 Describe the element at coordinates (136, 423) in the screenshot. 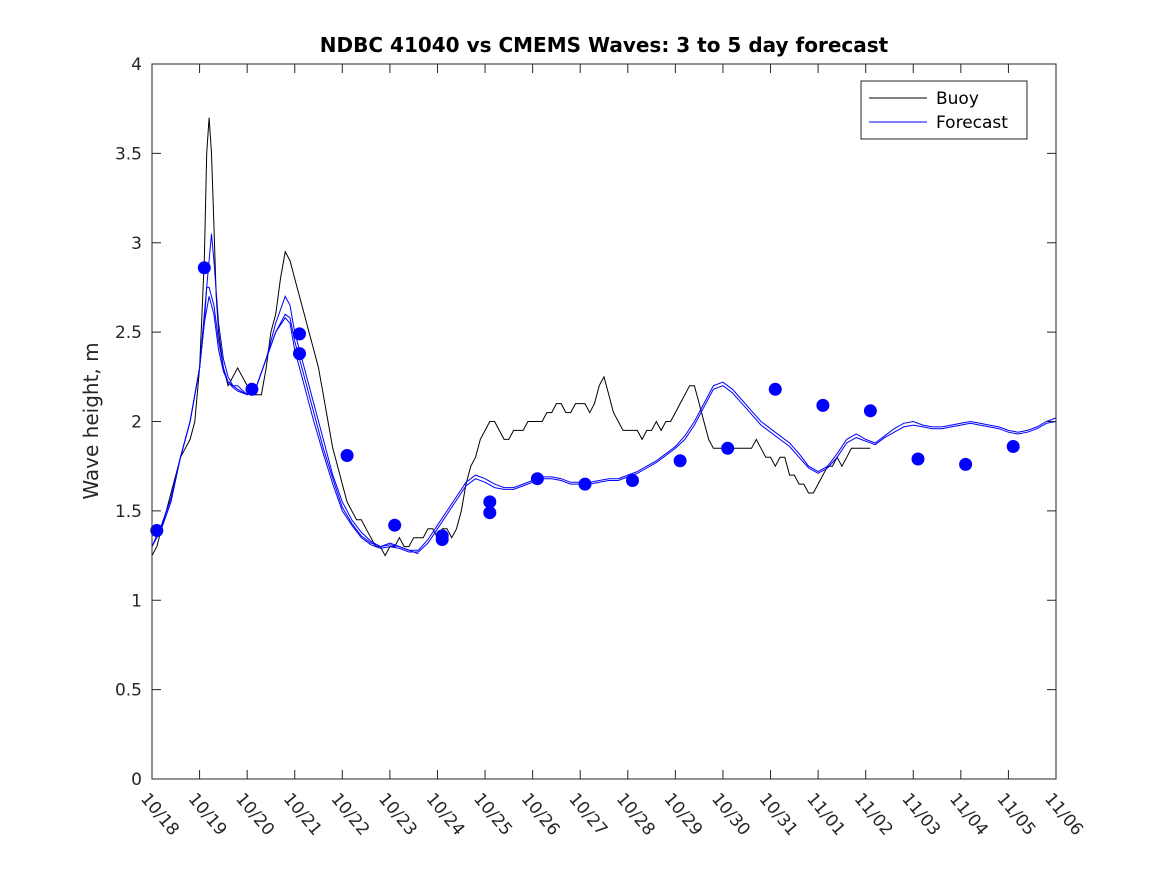

I see `y-tick-label: 2` at that location.